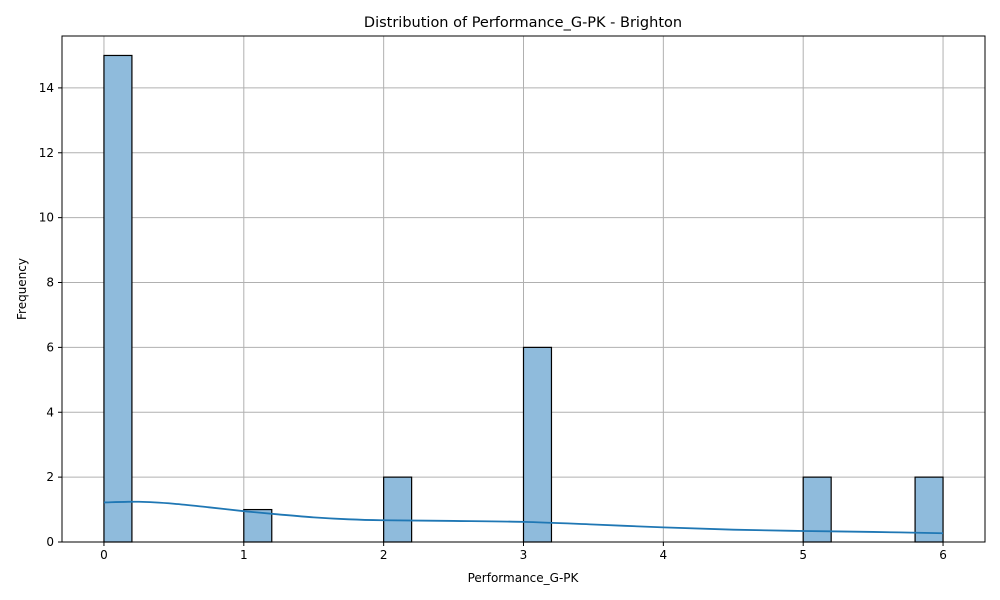  I want to click on y-axis-label: Frequency, so click(22, 289).